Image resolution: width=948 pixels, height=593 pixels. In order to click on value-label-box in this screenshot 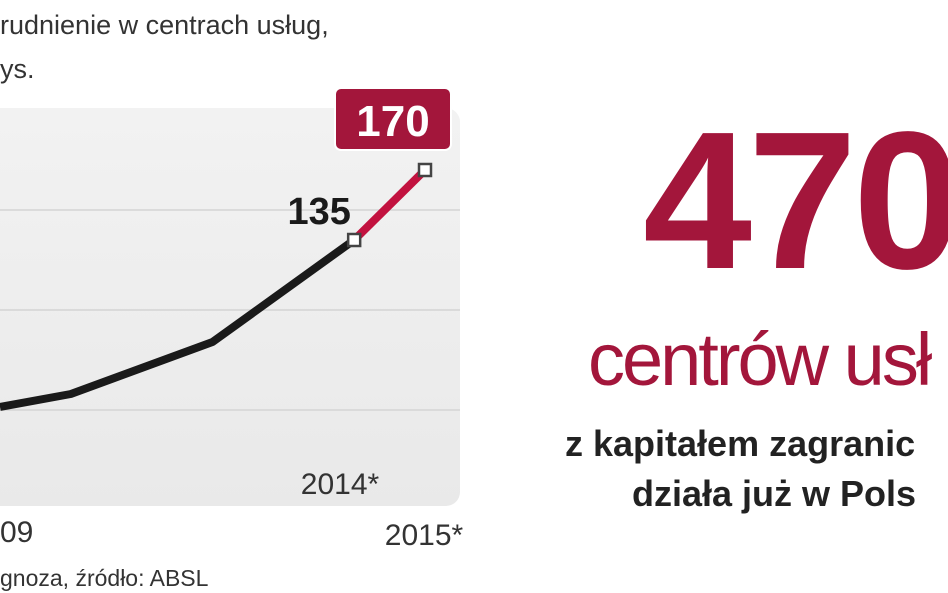, I will do `click(393, 119)`.